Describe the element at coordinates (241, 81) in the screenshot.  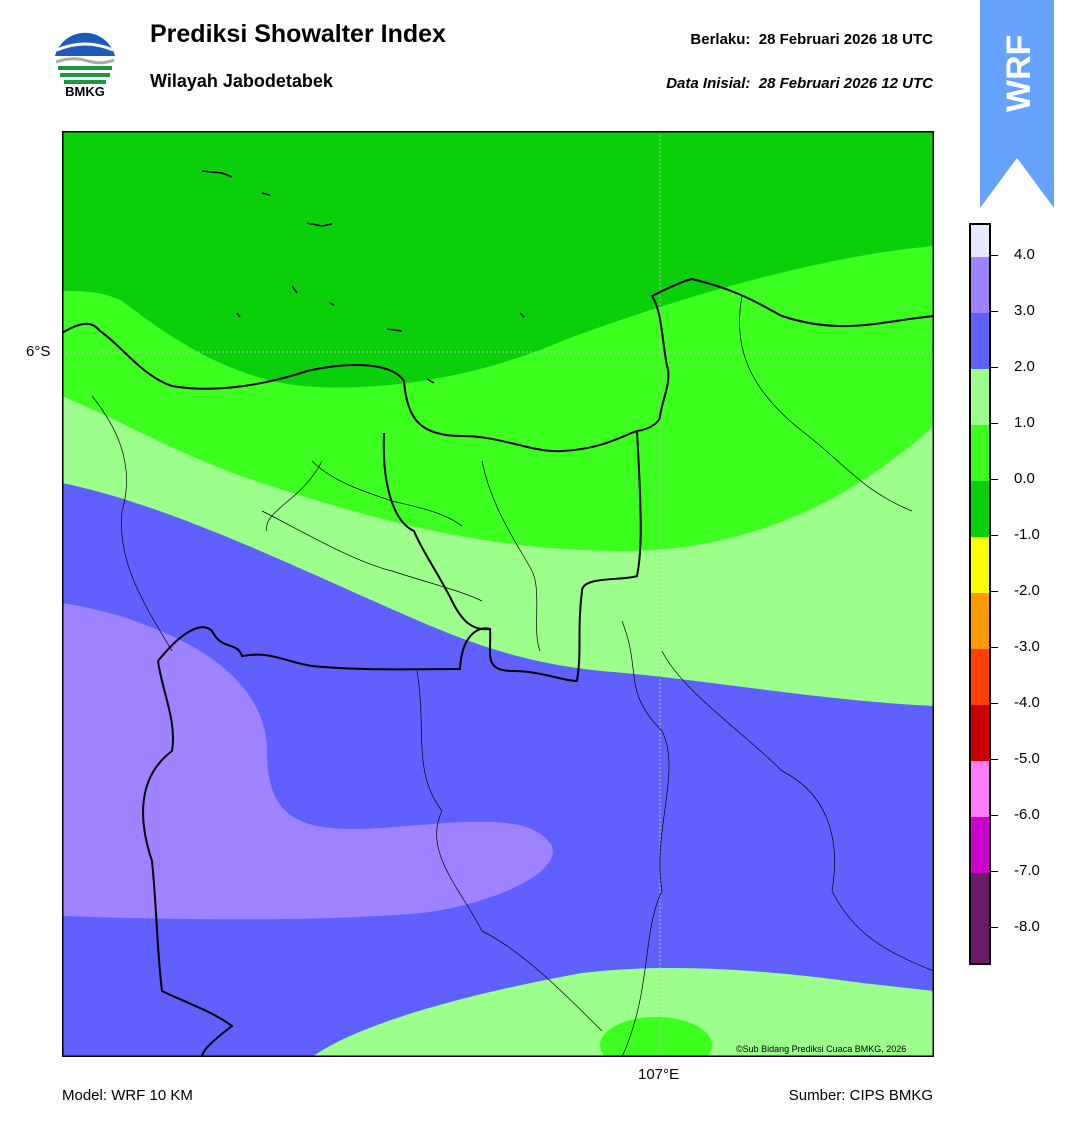
I see `map-subtitle: Wilayah Jabodetabek` at that location.